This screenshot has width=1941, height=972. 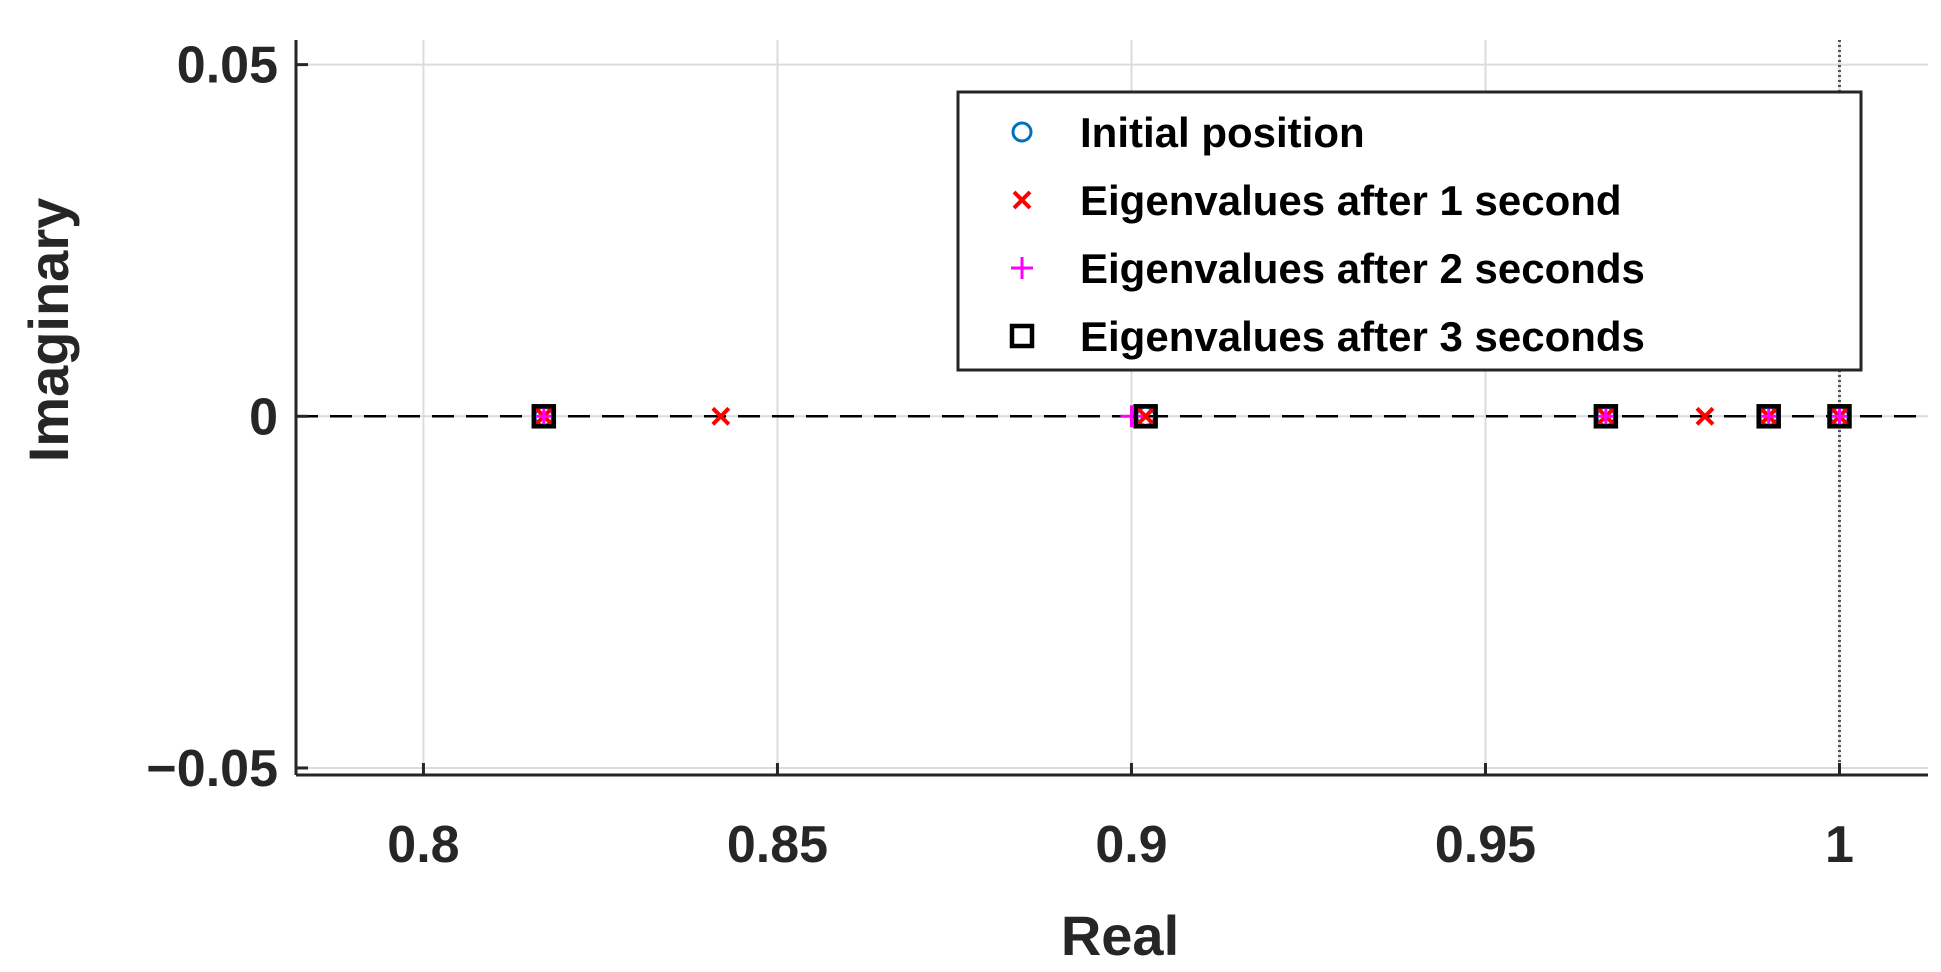 I want to click on legend-marker-x, so click(x=1022, y=200).